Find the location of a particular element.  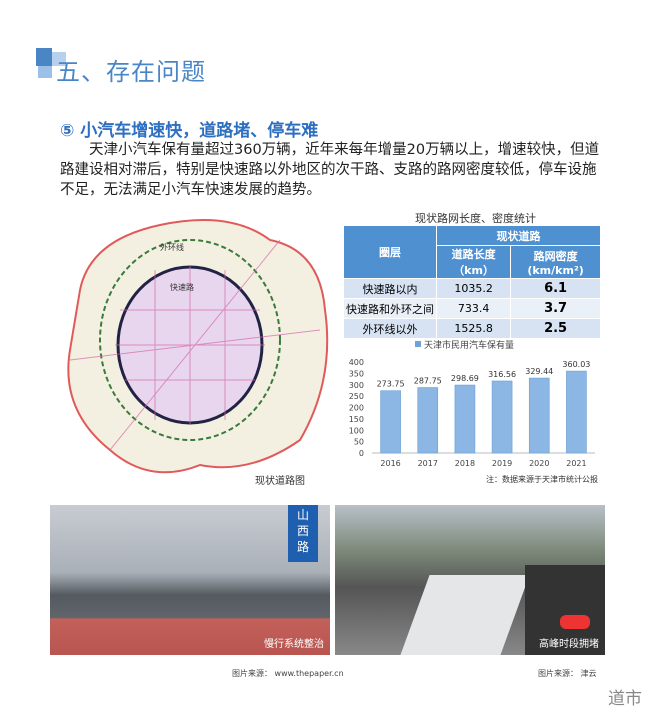

logo: 道市 is located at coordinates (625, 699).